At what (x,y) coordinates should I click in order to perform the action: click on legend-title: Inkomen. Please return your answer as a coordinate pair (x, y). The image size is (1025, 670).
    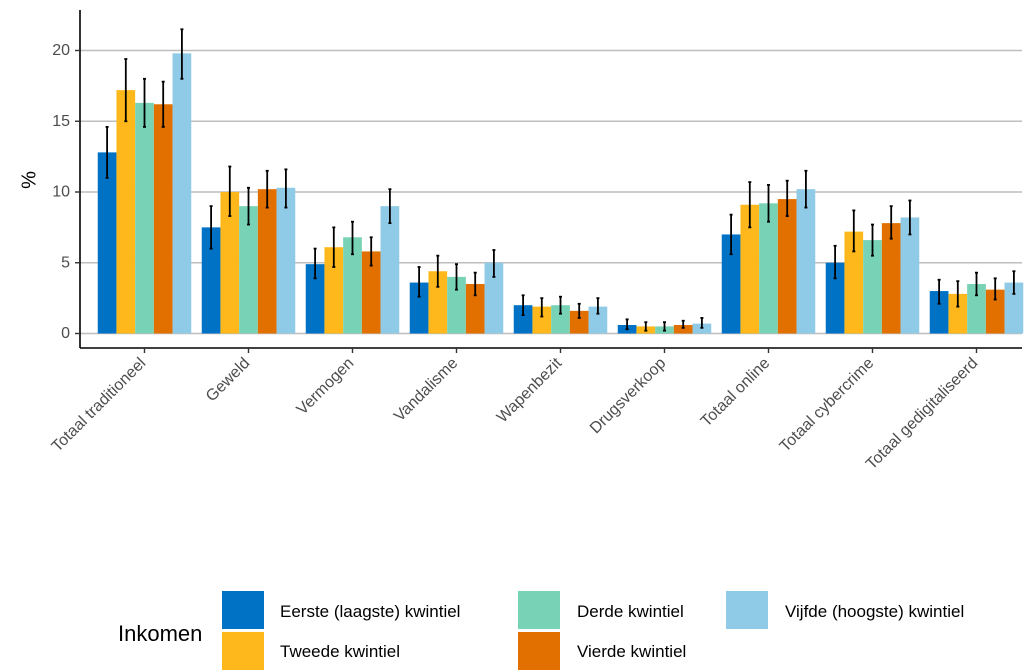
    Looking at the image, I should click on (160, 633).